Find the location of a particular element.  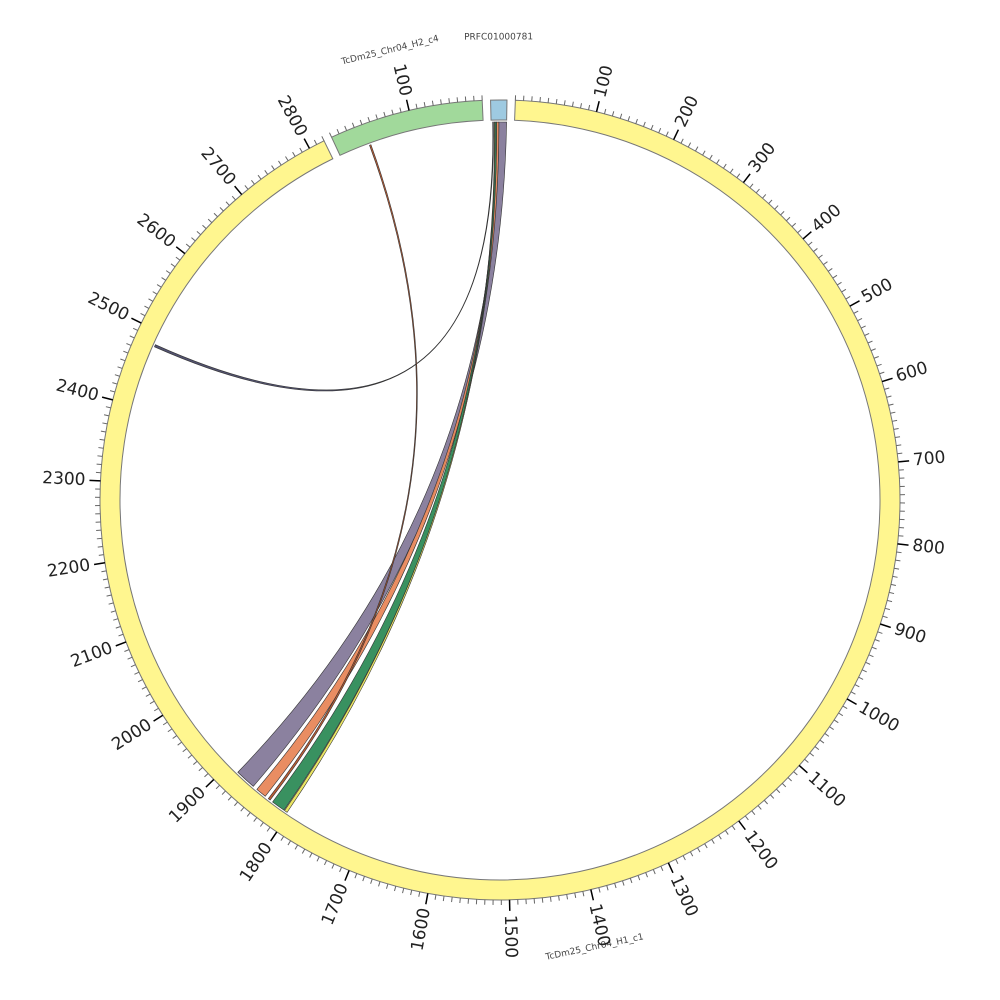

segment-label: TcDm25_Chr04_H2_c4 is located at coordinates (390, 51).